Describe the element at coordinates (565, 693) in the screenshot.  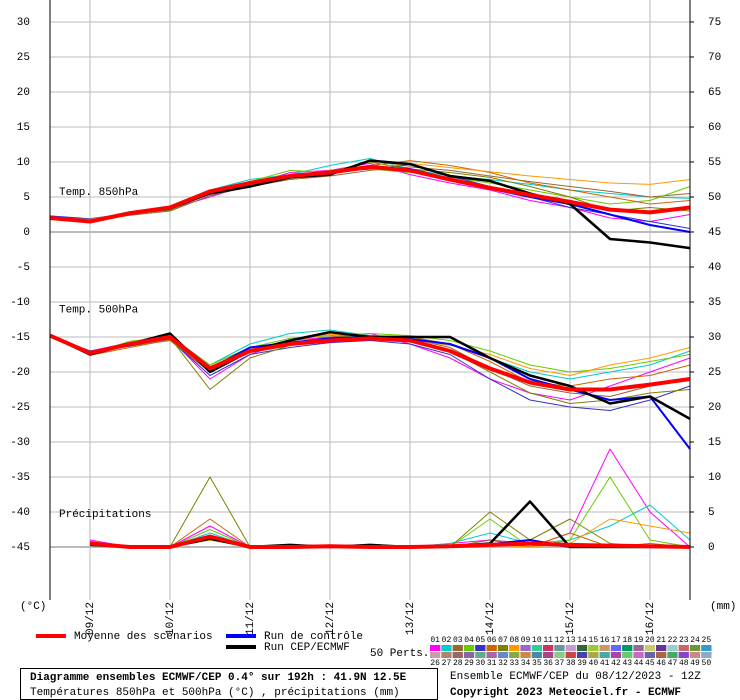
I see `copyright: Copyright 2023 Meteociel.fr - ECMWF` at that location.